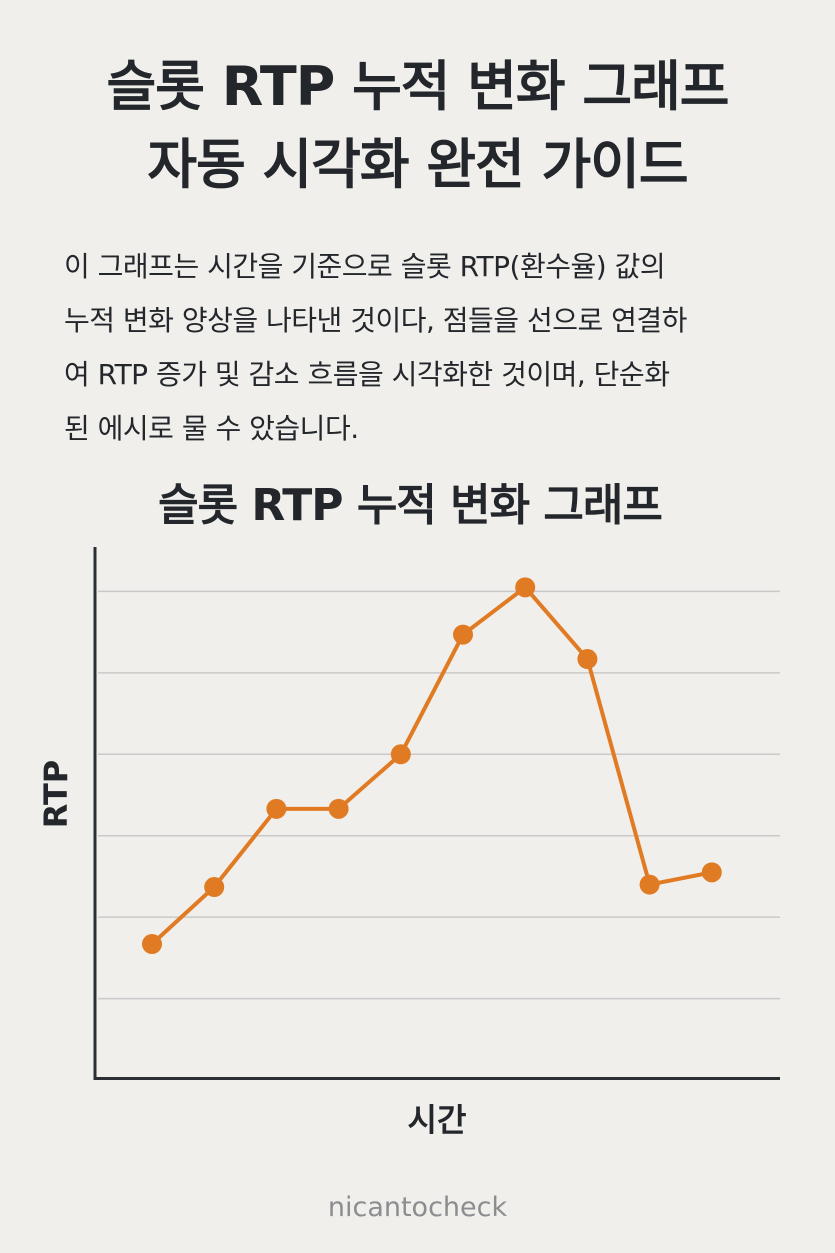 The height and width of the screenshot is (1253, 835). Describe the element at coordinates (375, 320) in the screenshot. I see `description-line-2: 누적 변화 양상을 나타낸 것이다, 점들을 선으로 연결하` at that location.